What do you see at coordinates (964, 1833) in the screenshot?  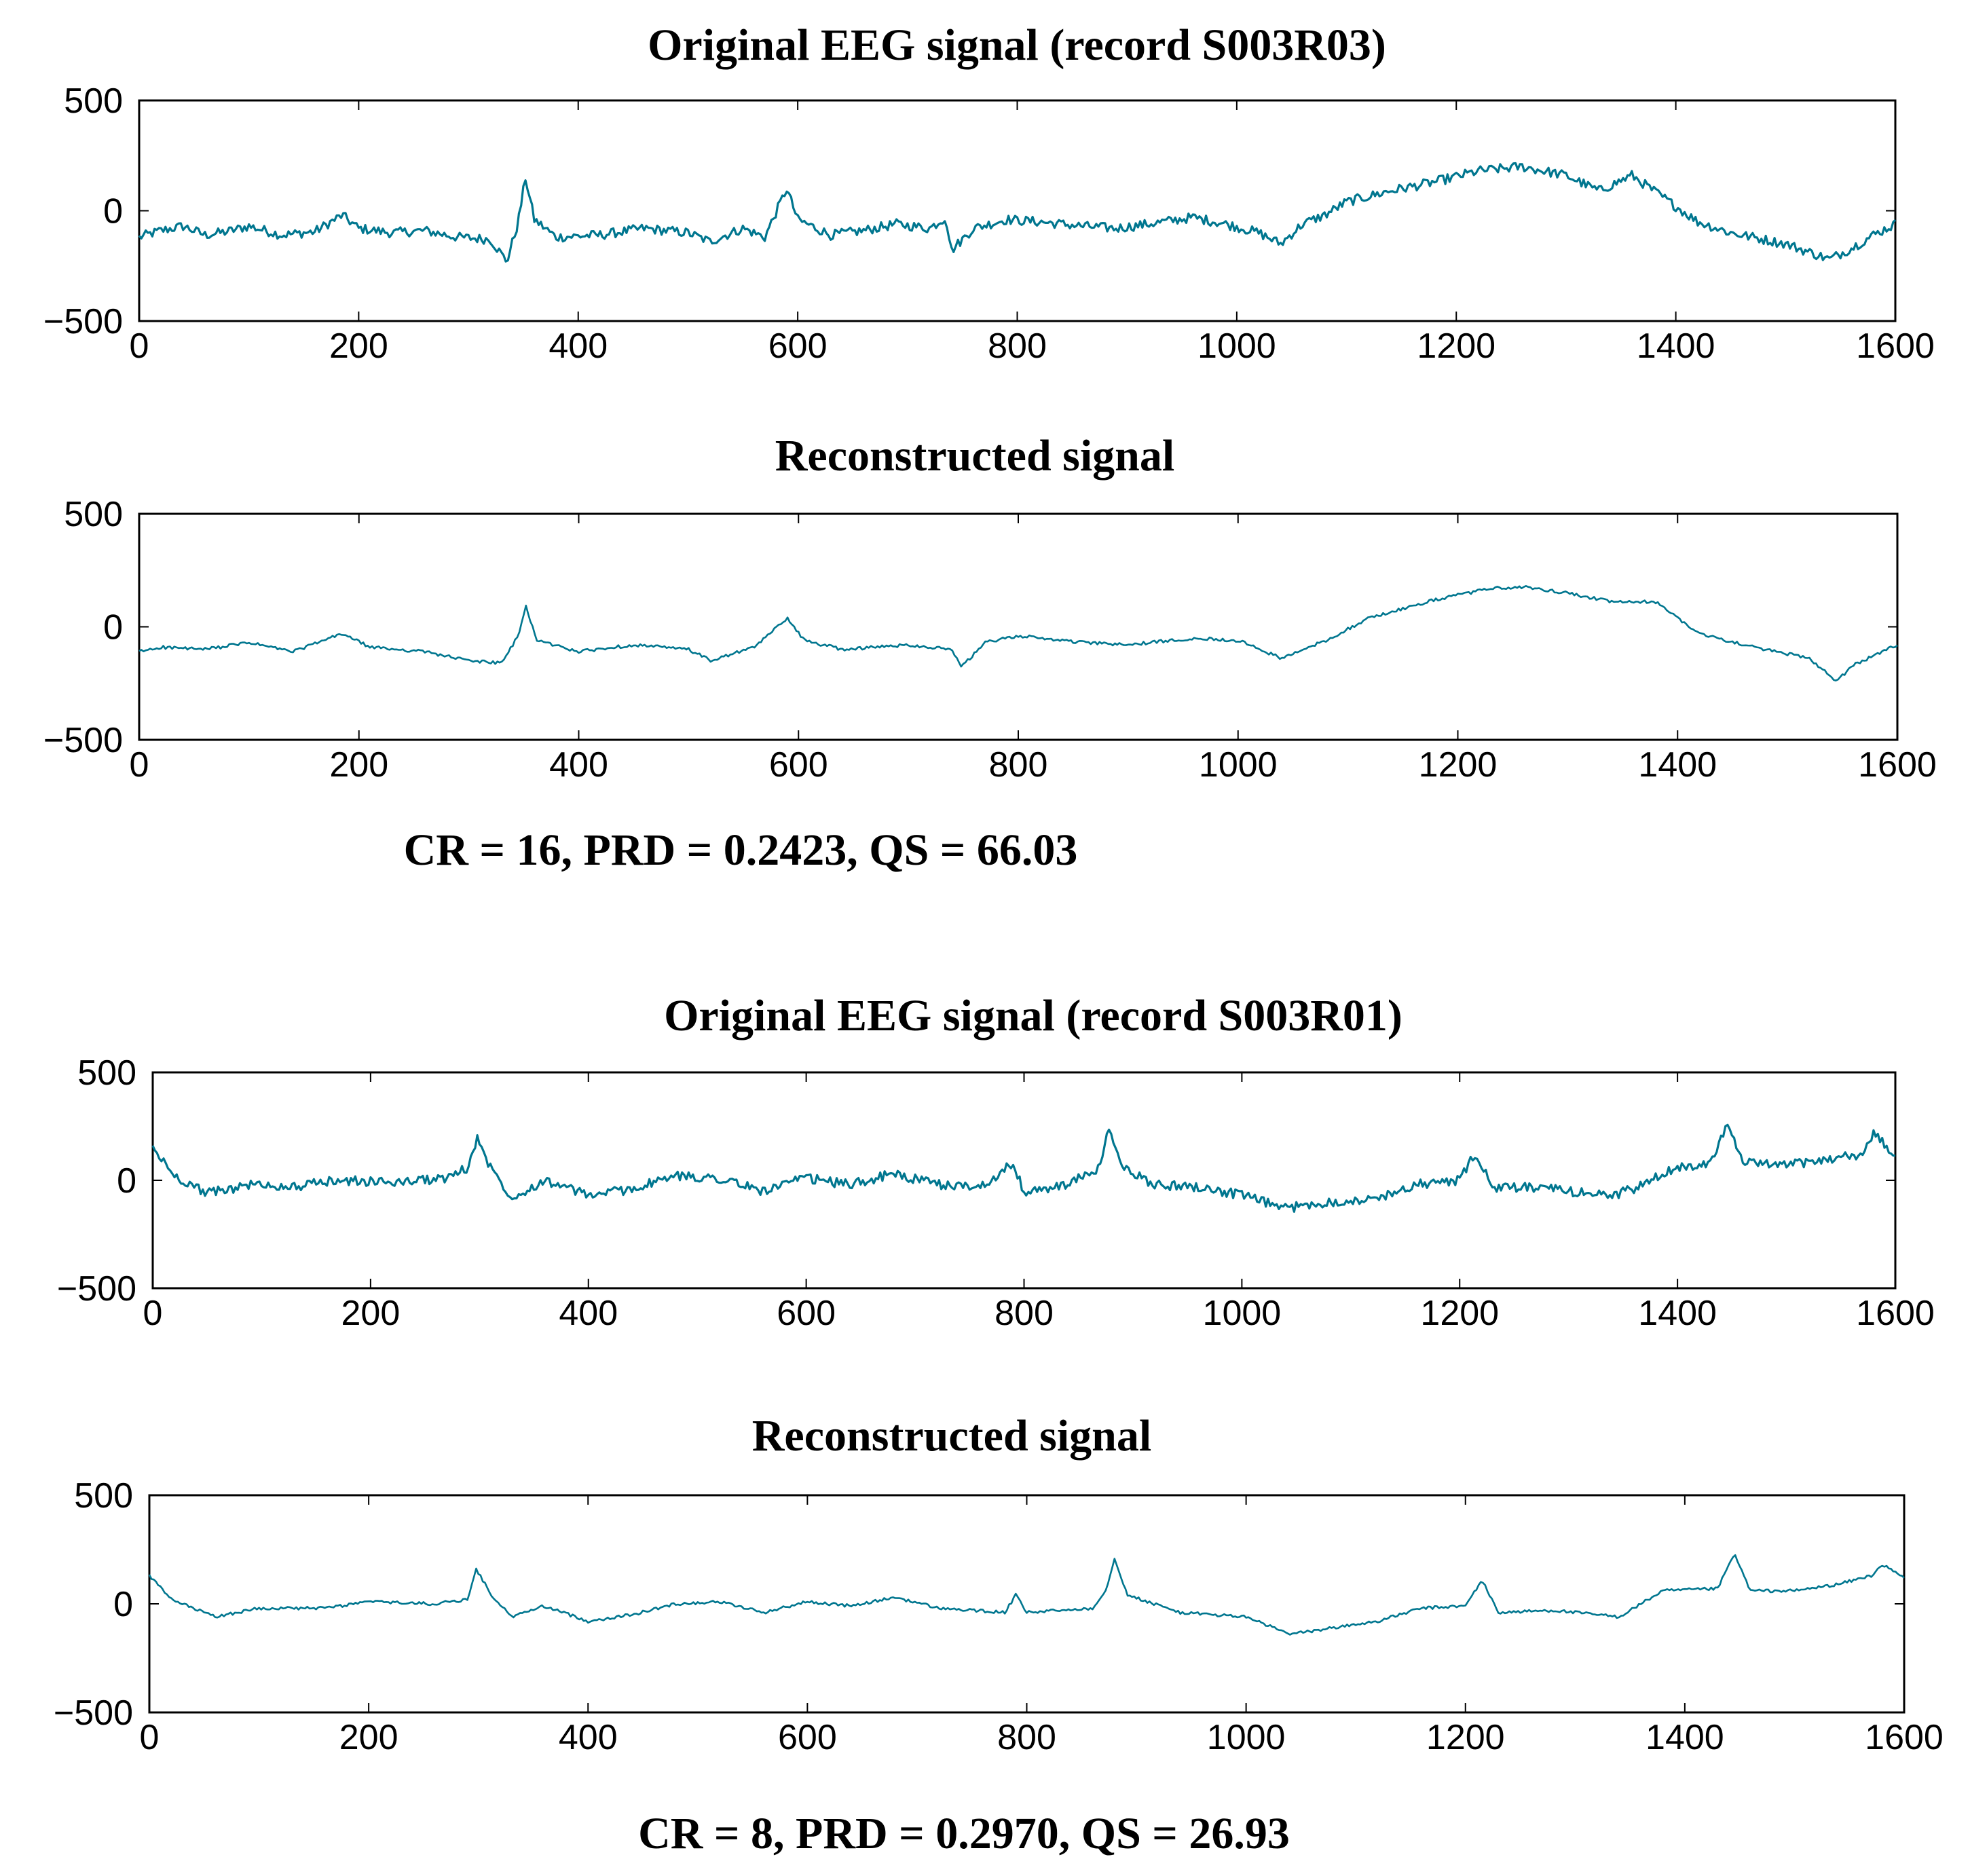 I see `metrics-summary-2: CR = 8, PRD = 0.2970, QS = 26.93` at bounding box center [964, 1833].